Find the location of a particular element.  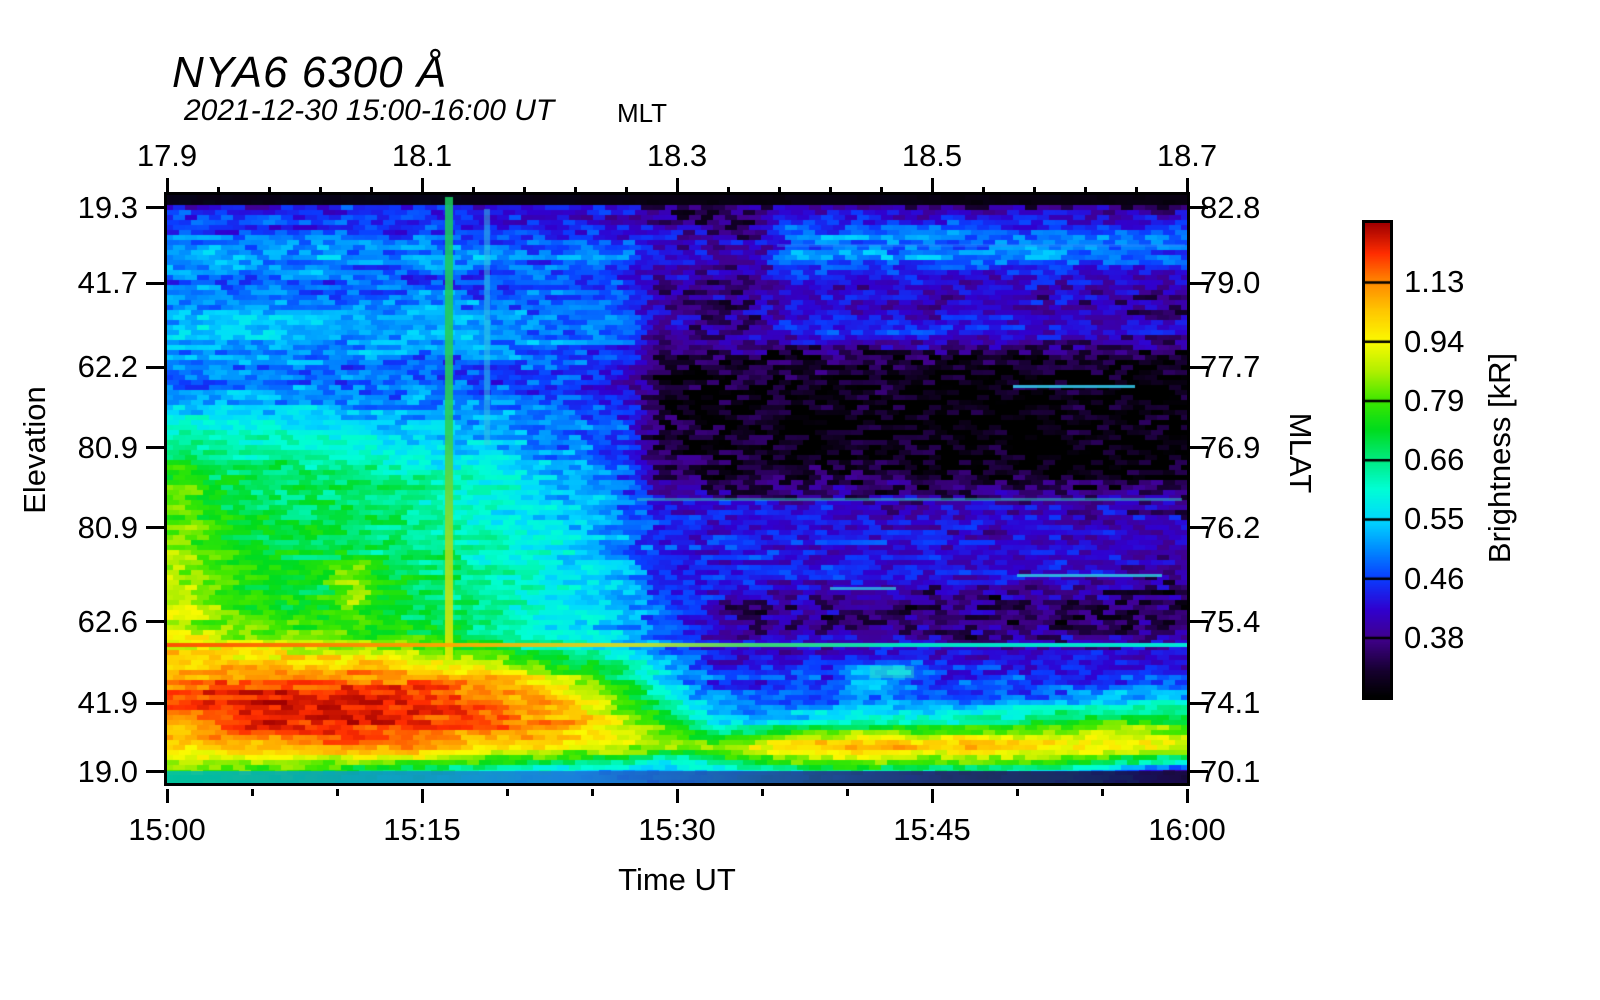

elevation-tick-label: 62.6 is located at coordinates (107, 621).